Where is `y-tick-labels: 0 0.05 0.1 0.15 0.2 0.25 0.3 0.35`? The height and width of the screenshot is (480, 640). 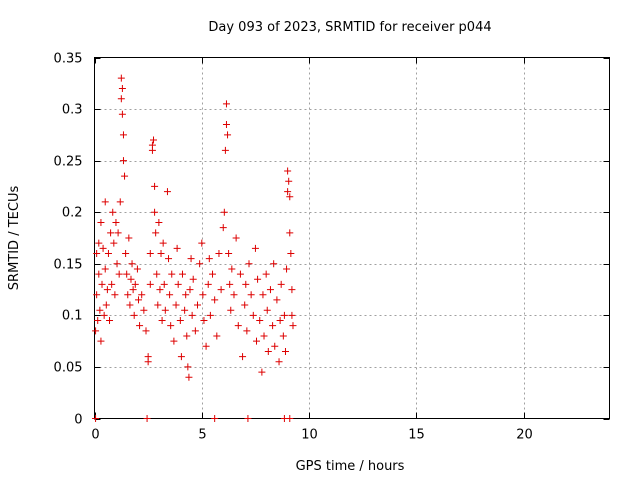 y-tick-labels: 0 0.05 0.1 0.15 0.2 0.25 0.3 0.35 is located at coordinates (68, 240).